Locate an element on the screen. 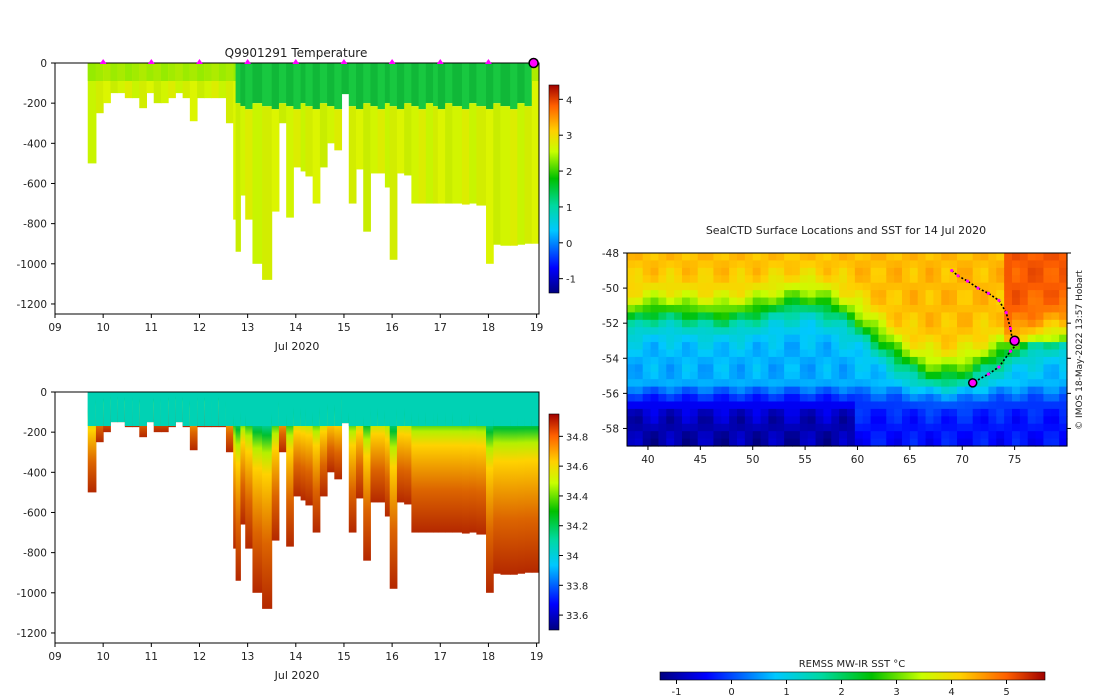  cold-layer-cell is located at coordinates (297, 86).